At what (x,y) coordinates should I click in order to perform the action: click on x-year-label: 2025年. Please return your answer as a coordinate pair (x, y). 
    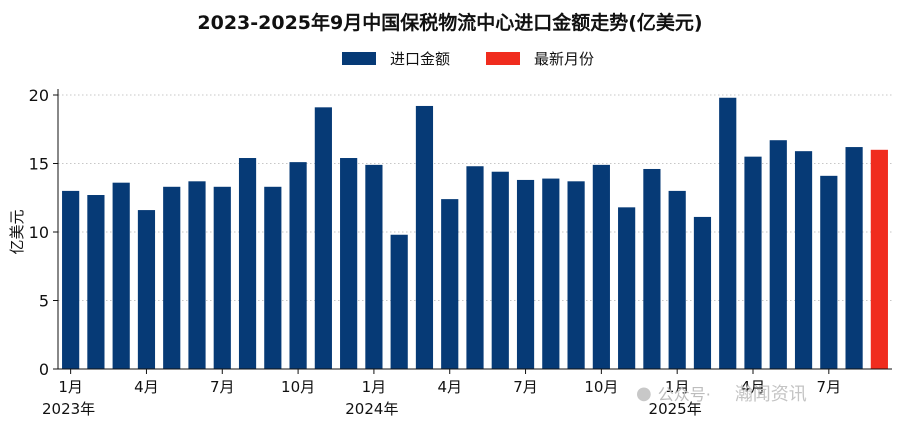
    Looking at the image, I should click on (675, 409).